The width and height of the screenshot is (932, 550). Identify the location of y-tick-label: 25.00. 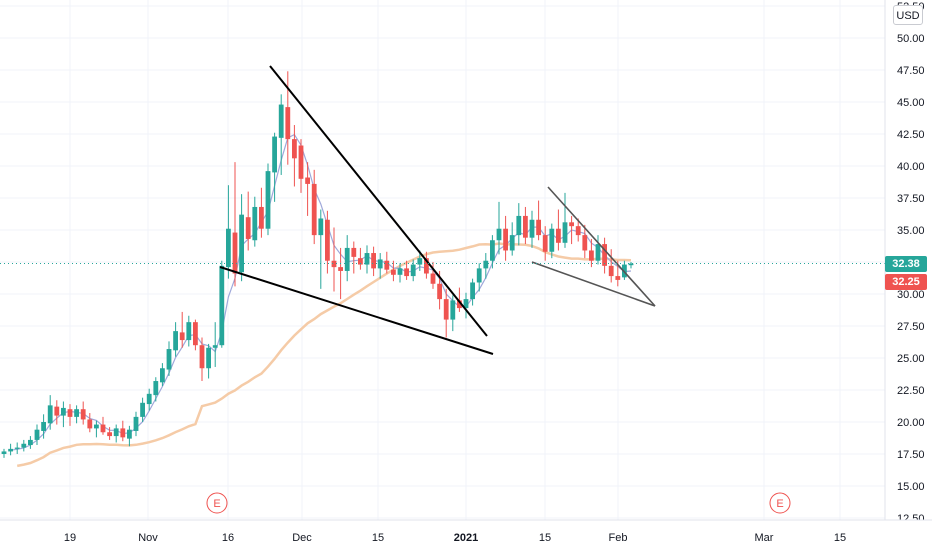
(911, 359).